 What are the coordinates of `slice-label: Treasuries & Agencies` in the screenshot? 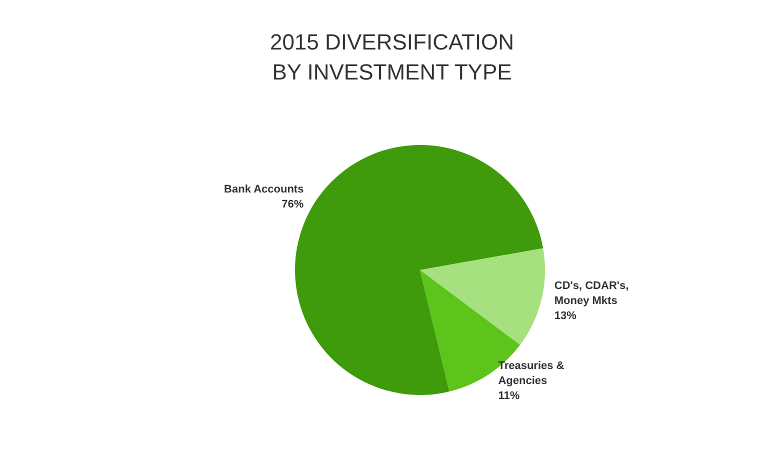 It's located at (533, 374).